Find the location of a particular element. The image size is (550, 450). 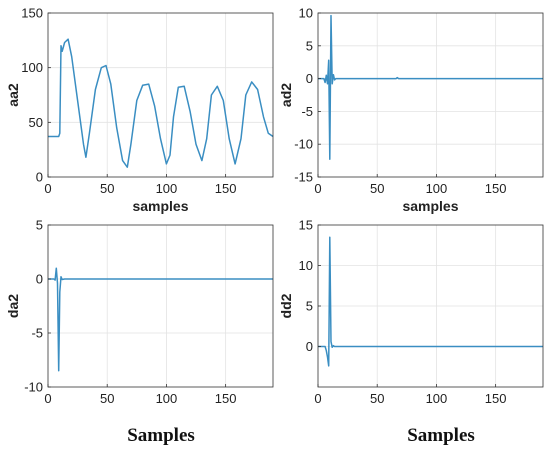

y-tick-label: 100 is located at coordinates (32, 67).